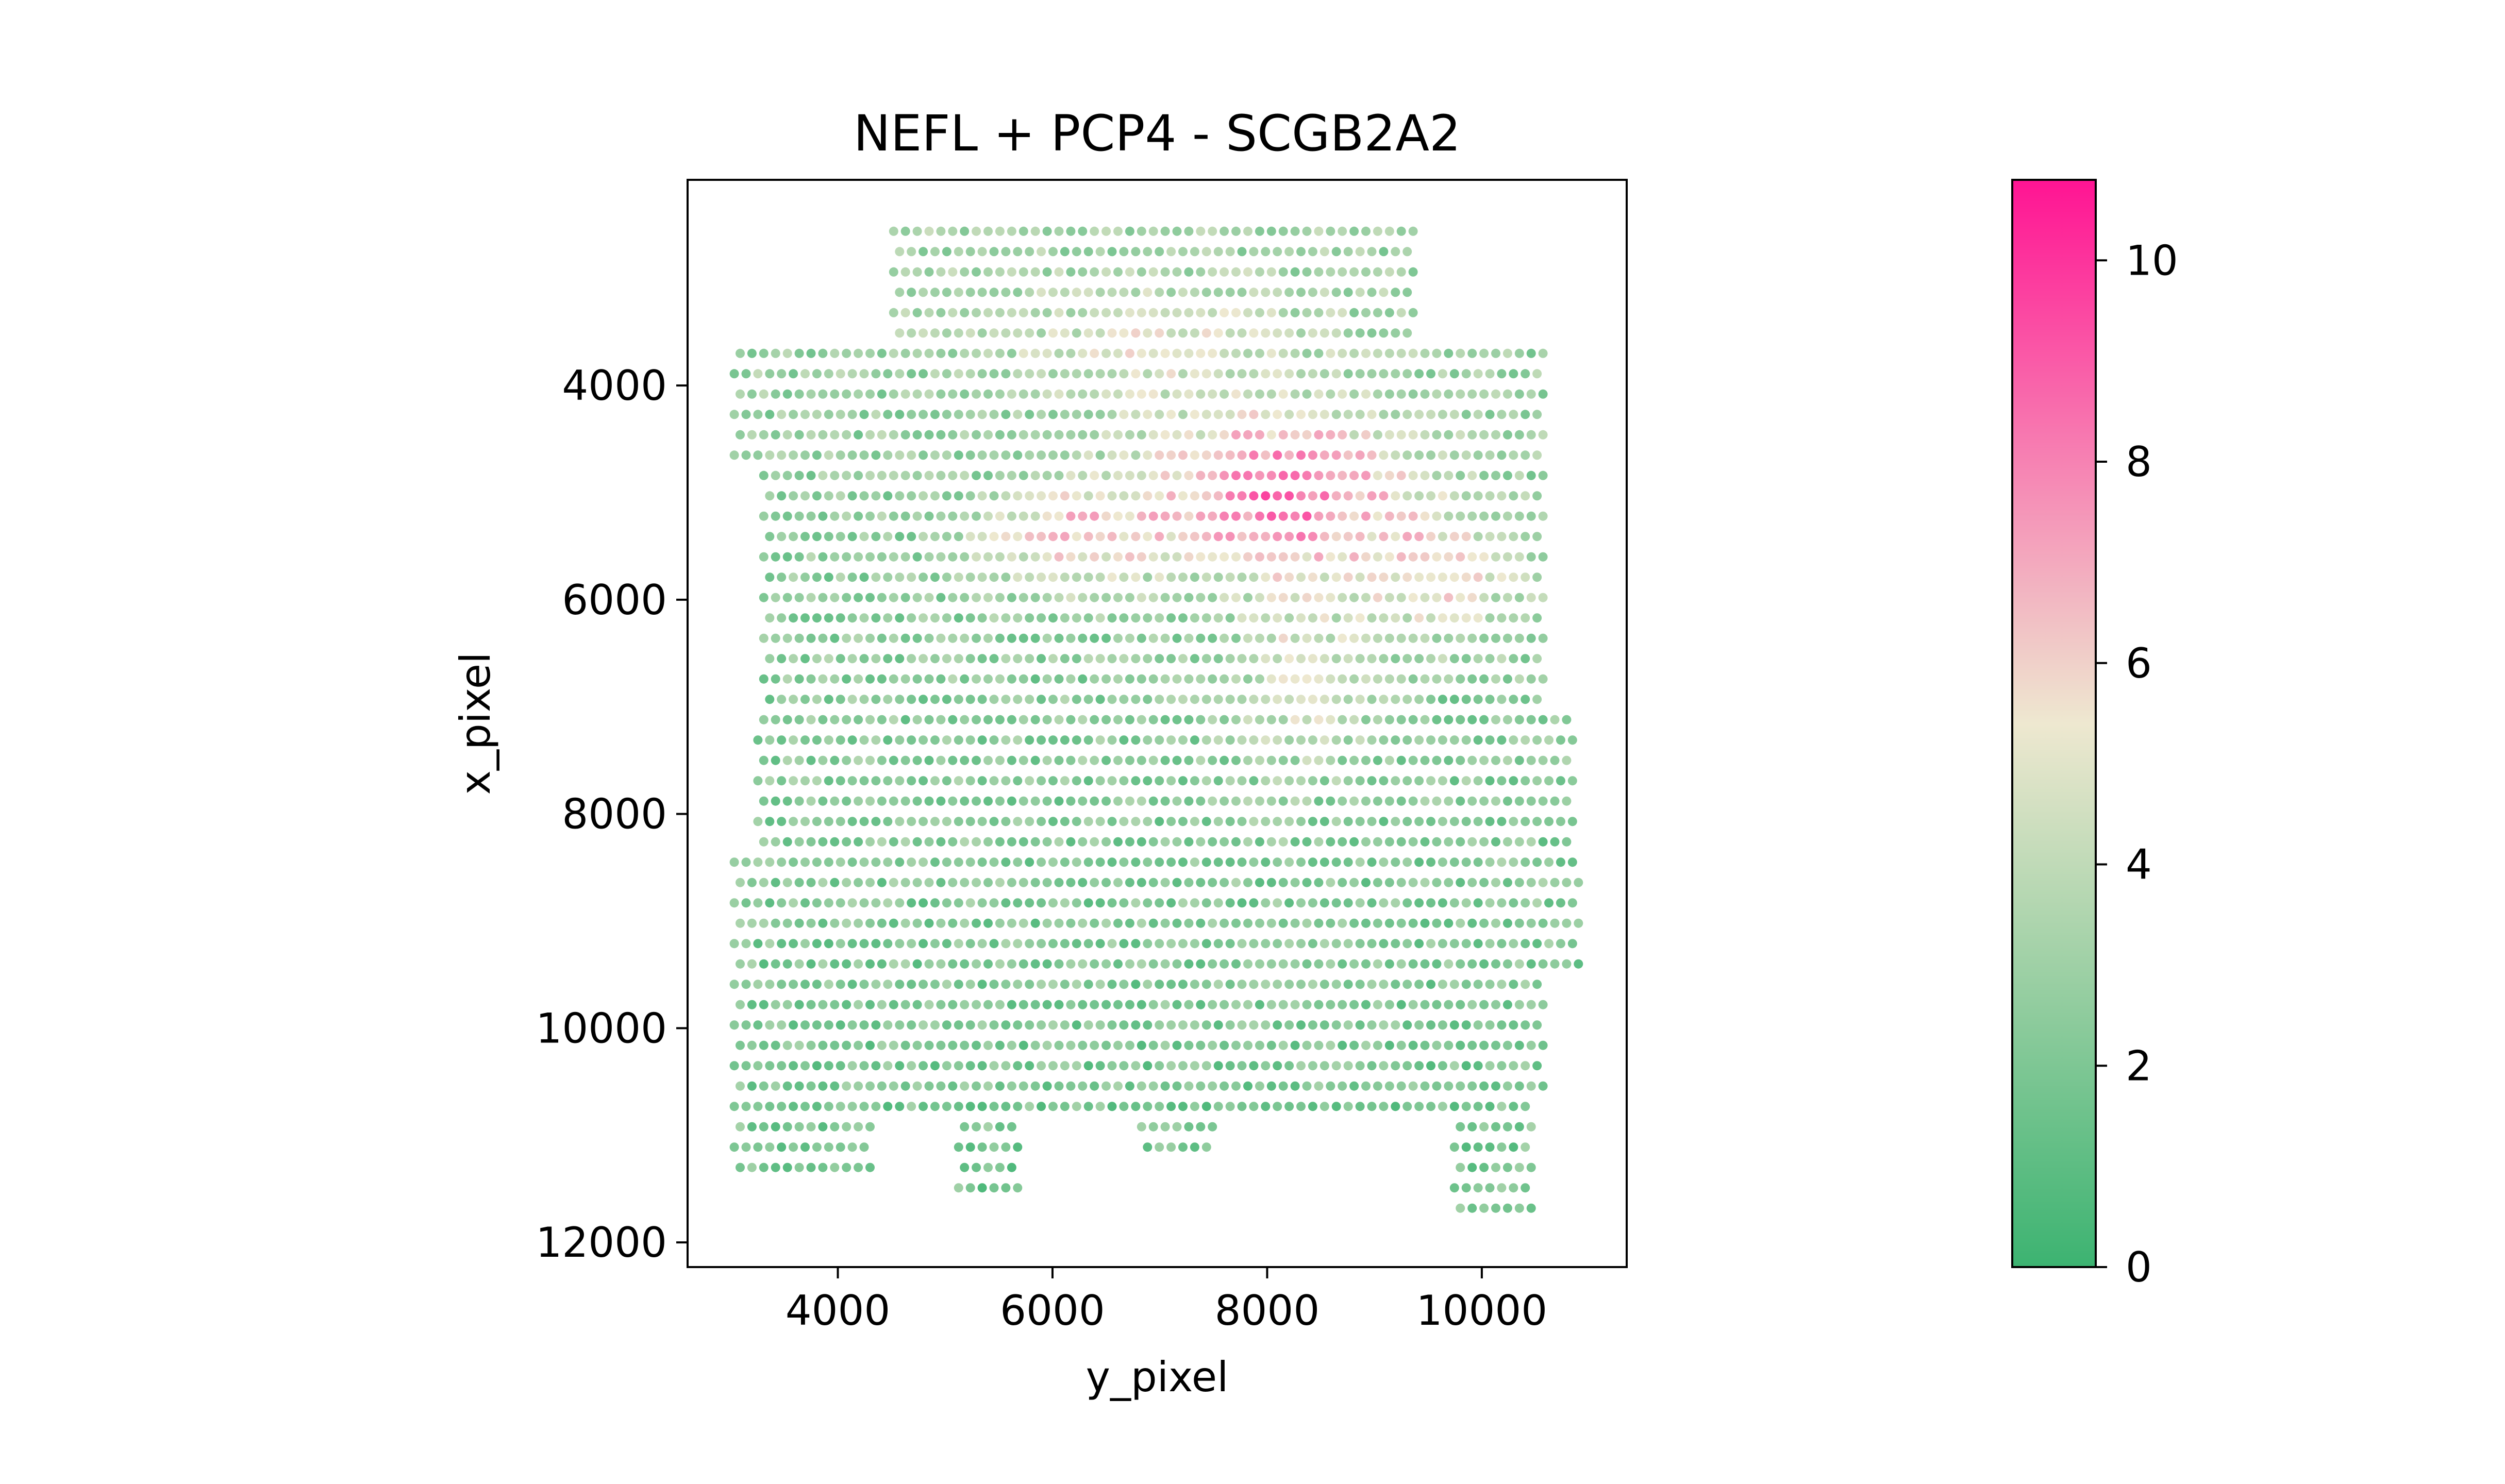 The width and height of the screenshot is (2505, 1484). What do you see at coordinates (2139, 663) in the screenshot?
I see `colorbar-tick-label: 6` at bounding box center [2139, 663].